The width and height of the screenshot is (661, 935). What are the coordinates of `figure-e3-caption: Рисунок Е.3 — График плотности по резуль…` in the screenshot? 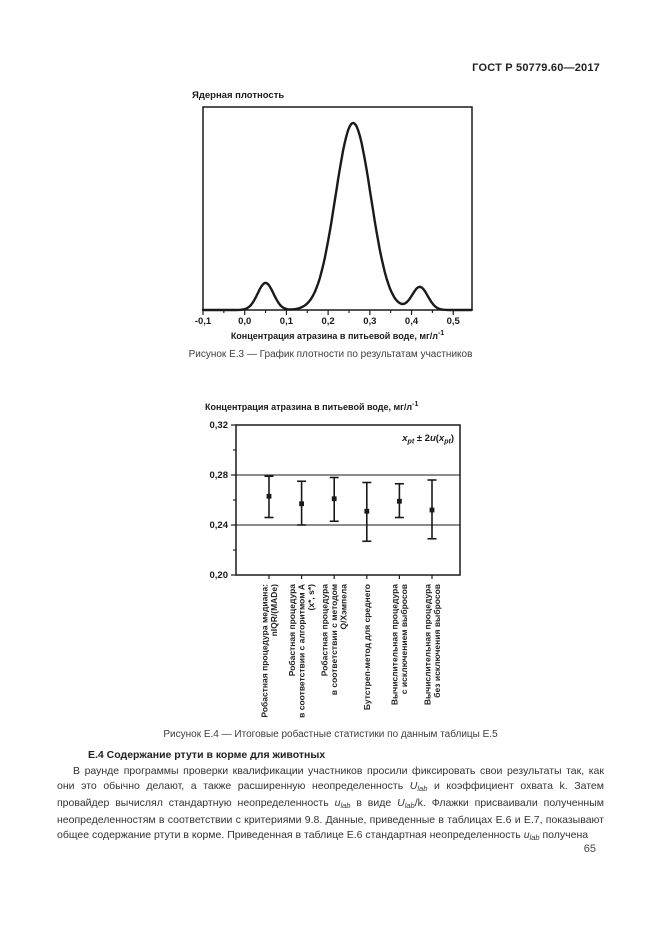 It's located at (330, 354).